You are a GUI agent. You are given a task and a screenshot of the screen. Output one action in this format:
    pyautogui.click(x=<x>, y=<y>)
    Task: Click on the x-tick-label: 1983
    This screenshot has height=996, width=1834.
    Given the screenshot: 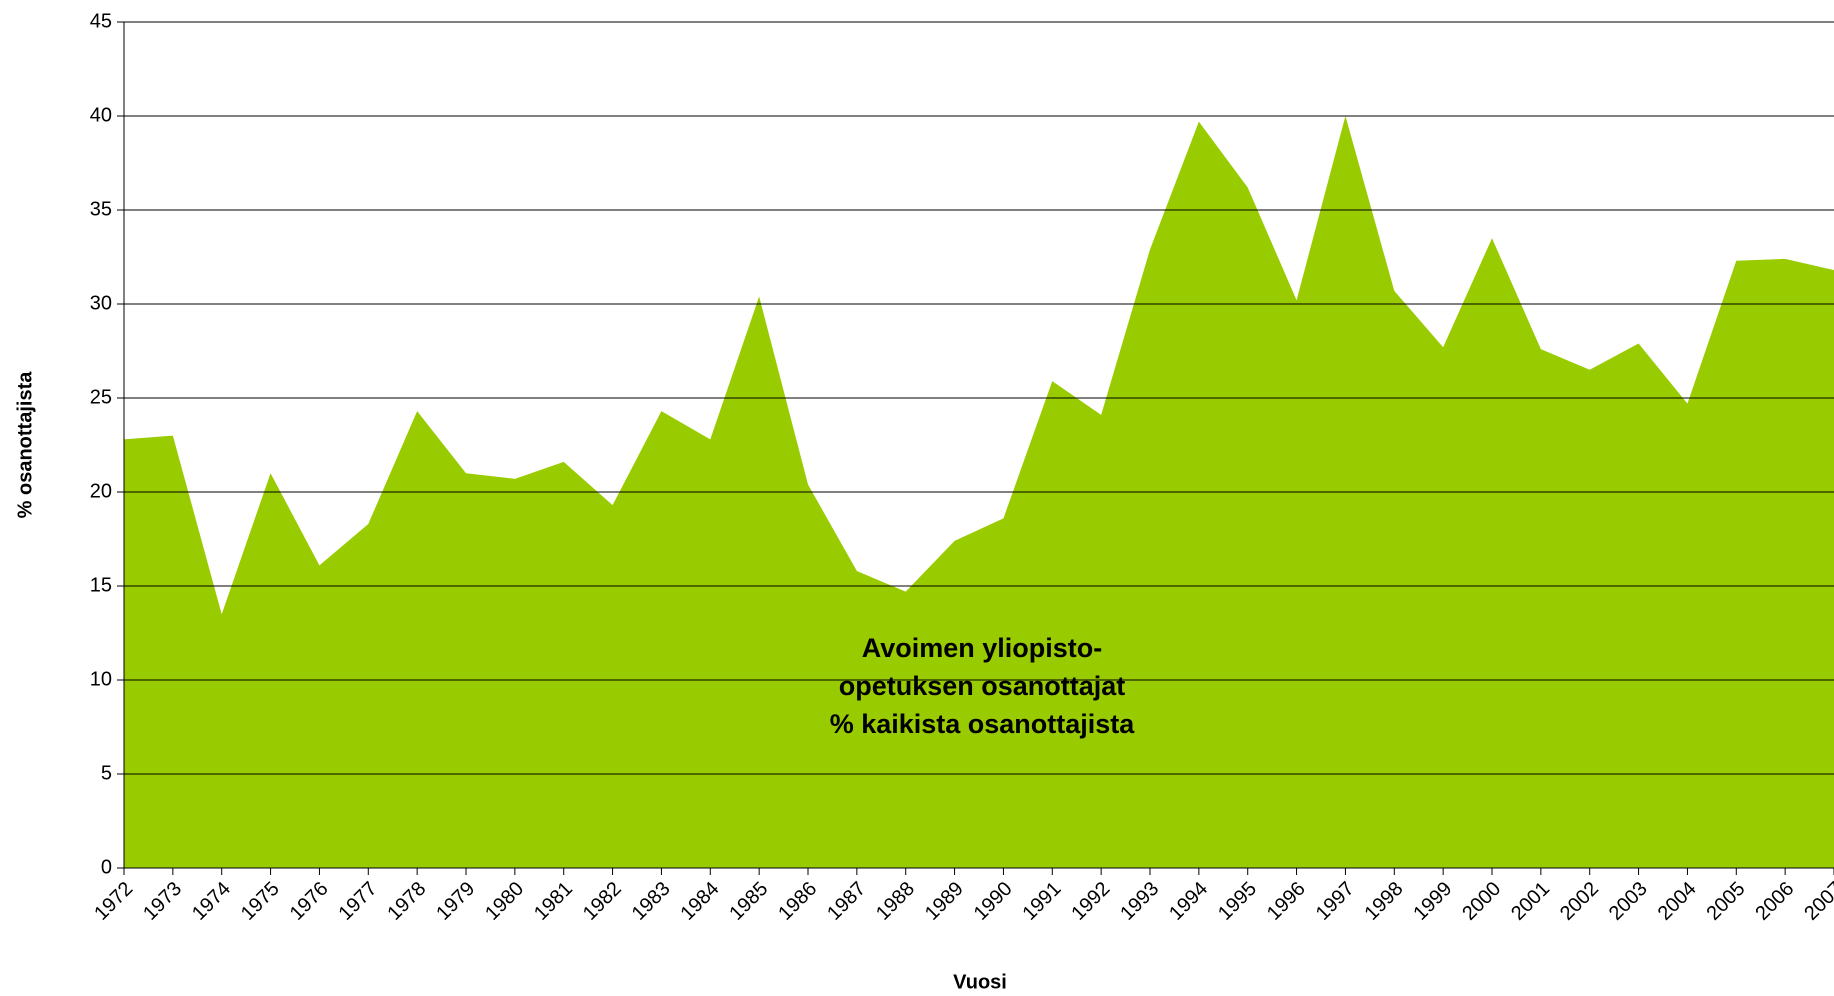 What is the action you would take?
    pyautogui.click(x=651, y=901)
    